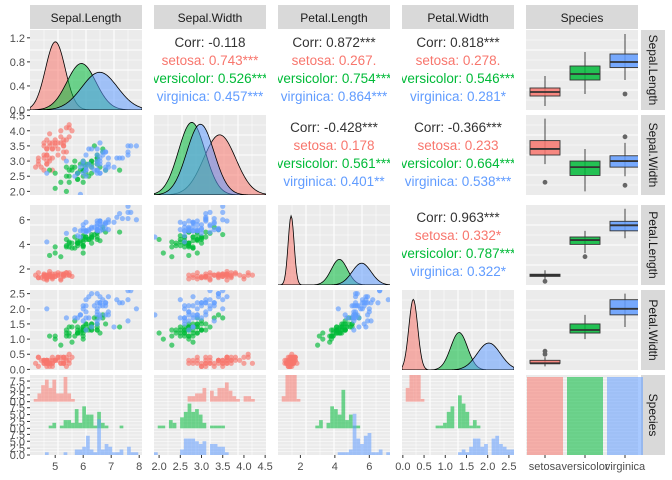  Describe the element at coordinates (457, 145) in the screenshot. I see `corr-text-line: setosa: 0.233` at that location.